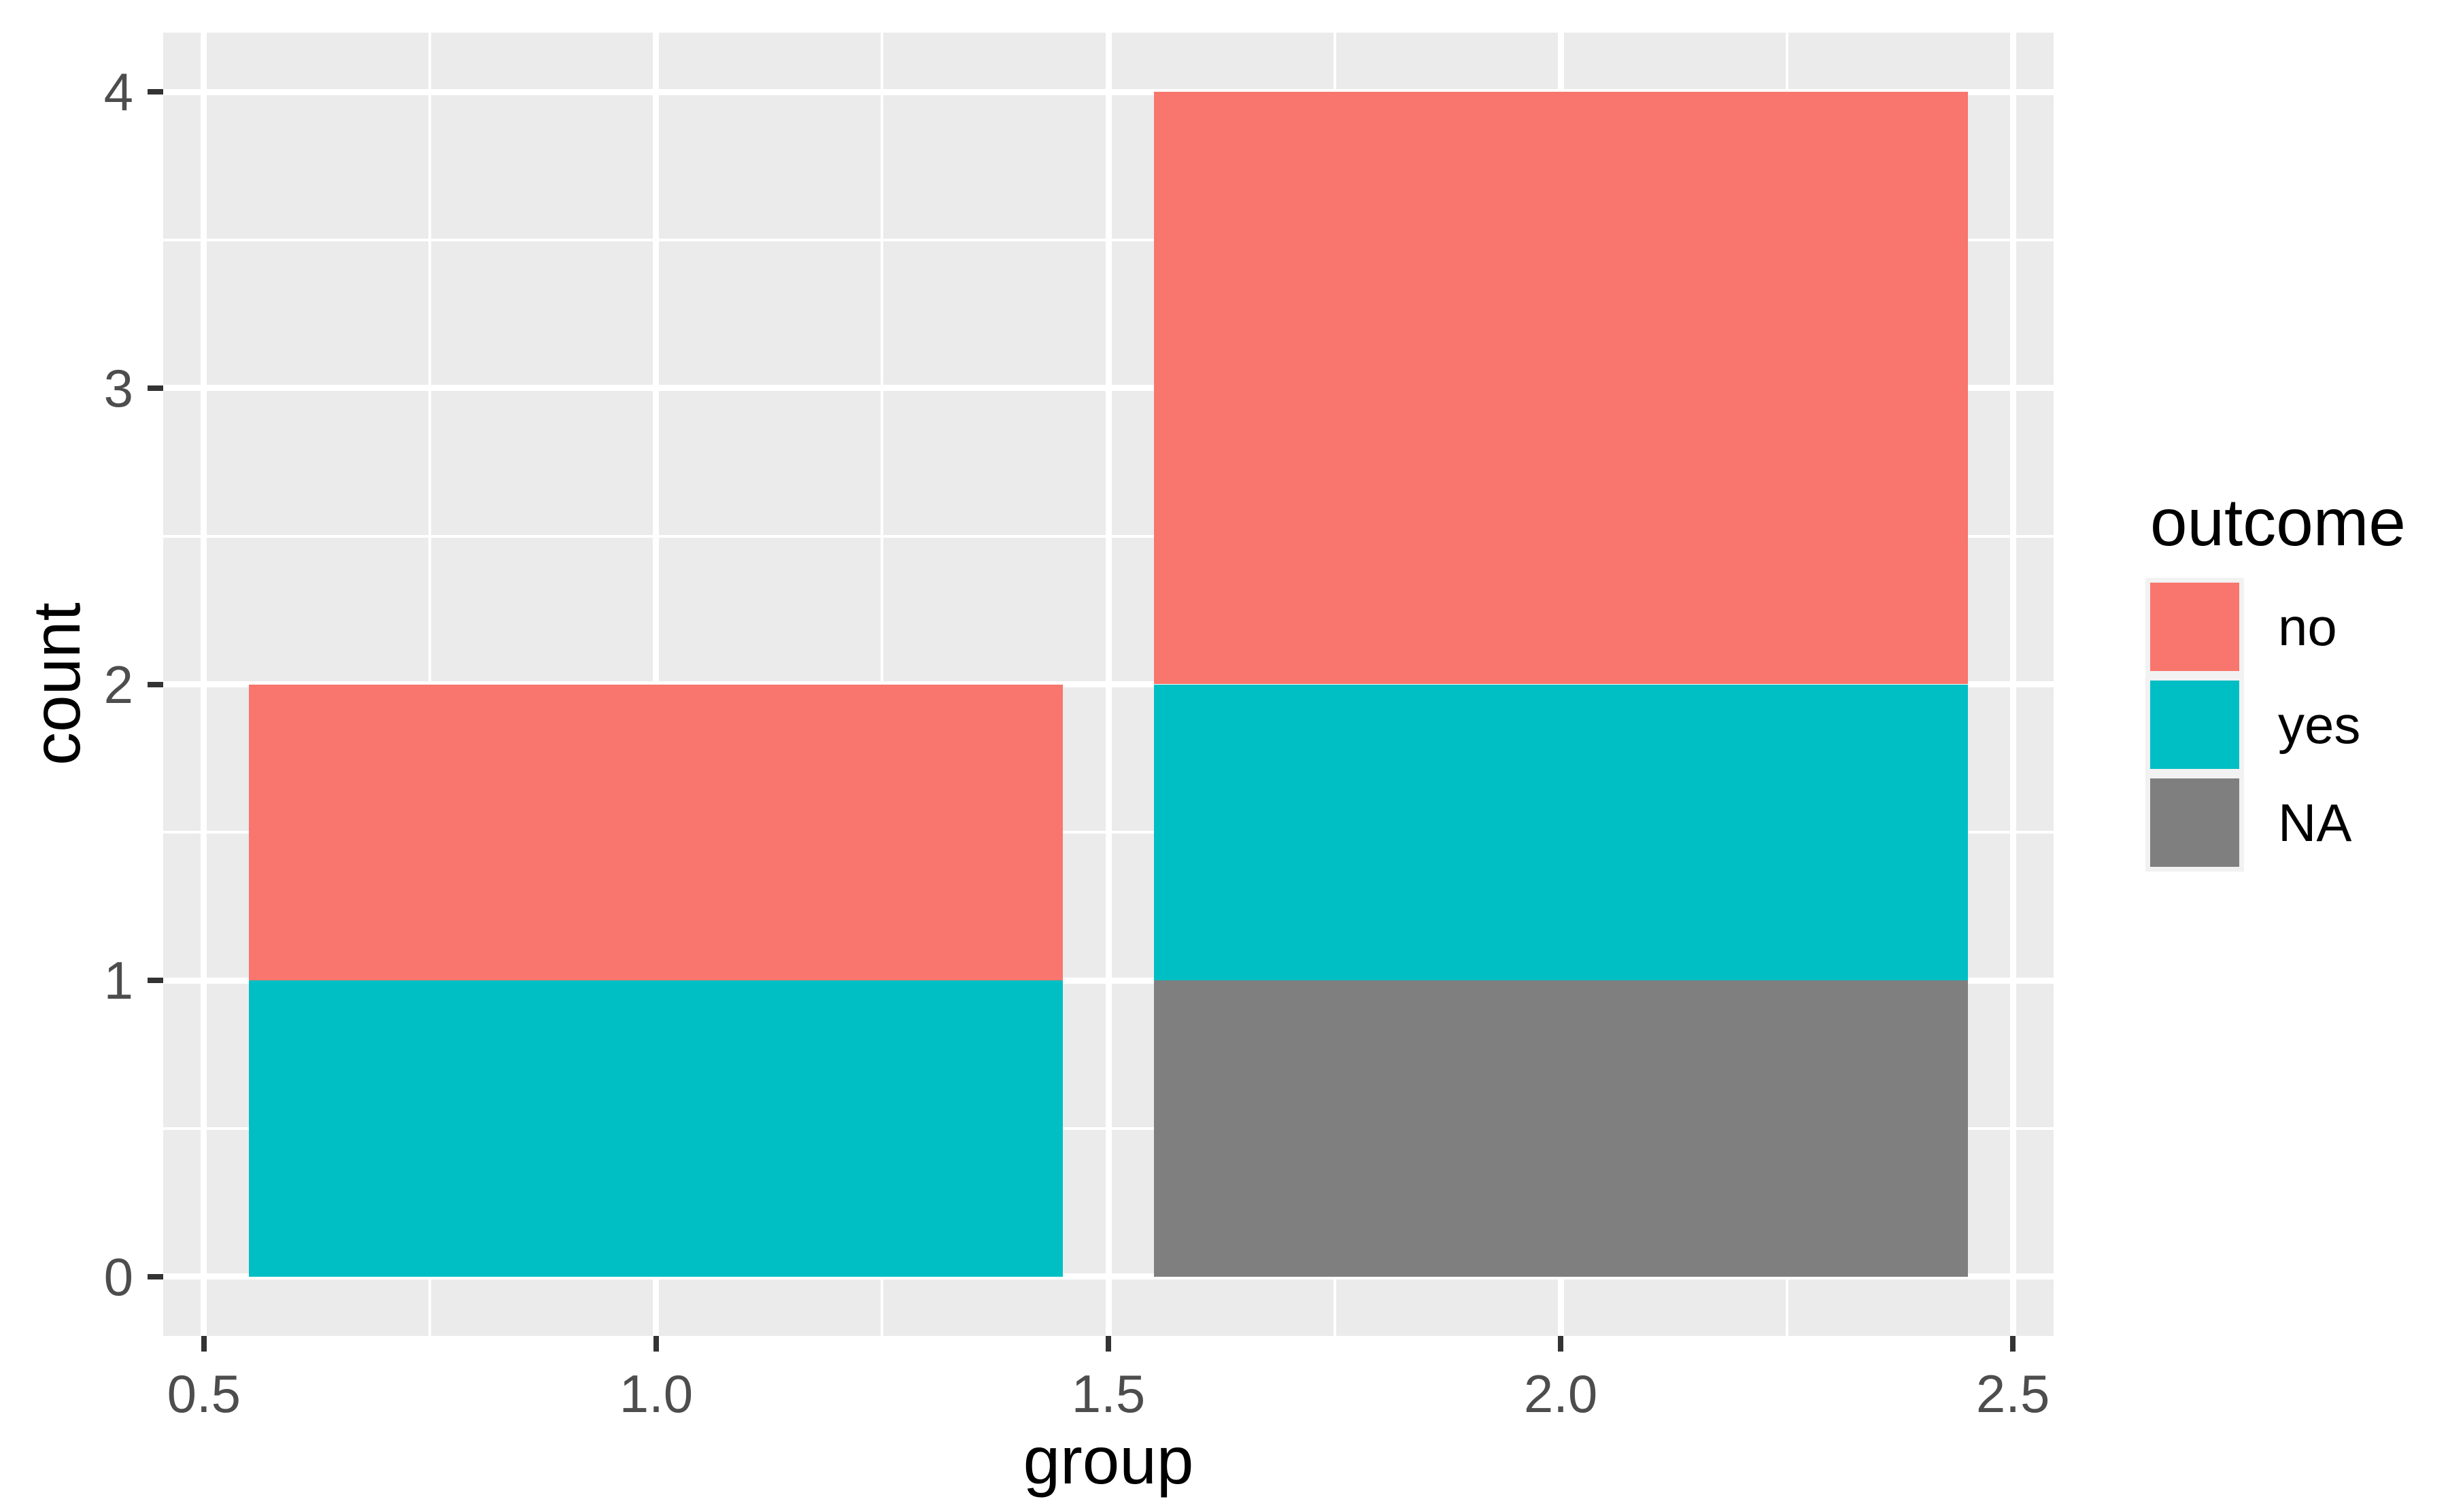 The width and height of the screenshot is (2448, 1512). What do you see at coordinates (1561, 1128) in the screenshot?
I see `bar-segment-NA` at bounding box center [1561, 1128].